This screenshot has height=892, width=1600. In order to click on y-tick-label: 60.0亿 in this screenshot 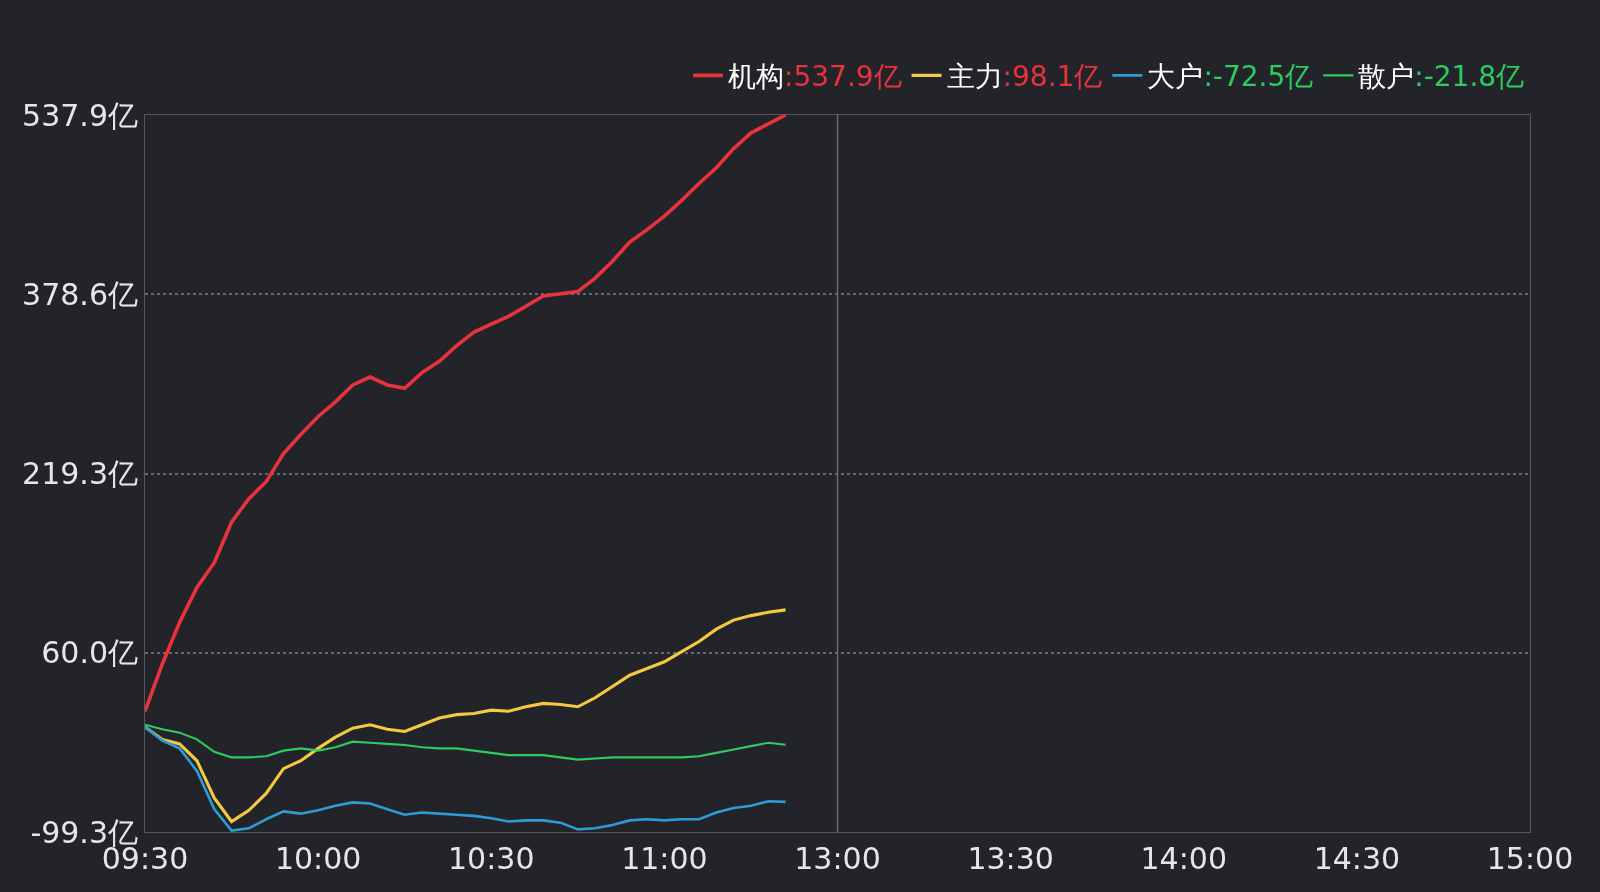, I will do `click(89, 653)`.